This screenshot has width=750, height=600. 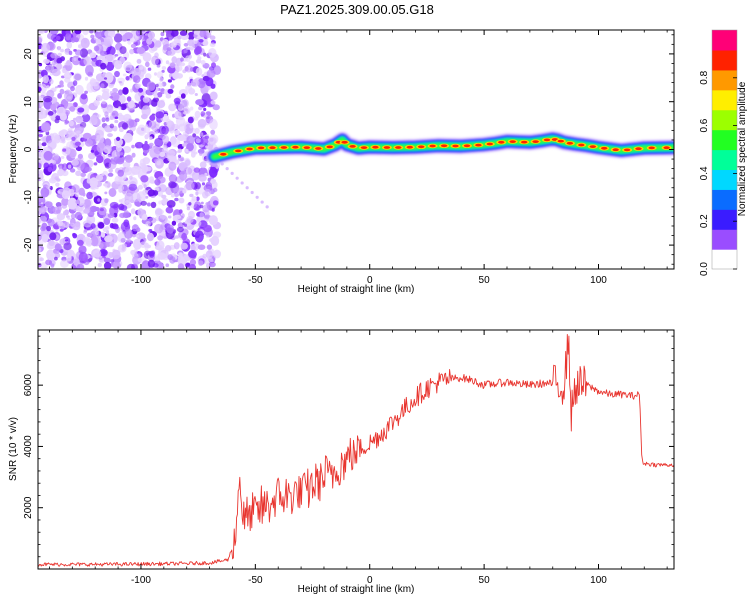 What do you see at coordinates (13, 449) in the screenshot?
I see `snr-ylabel: SNR (10 * v/v)` at bounding box center [13, 449].